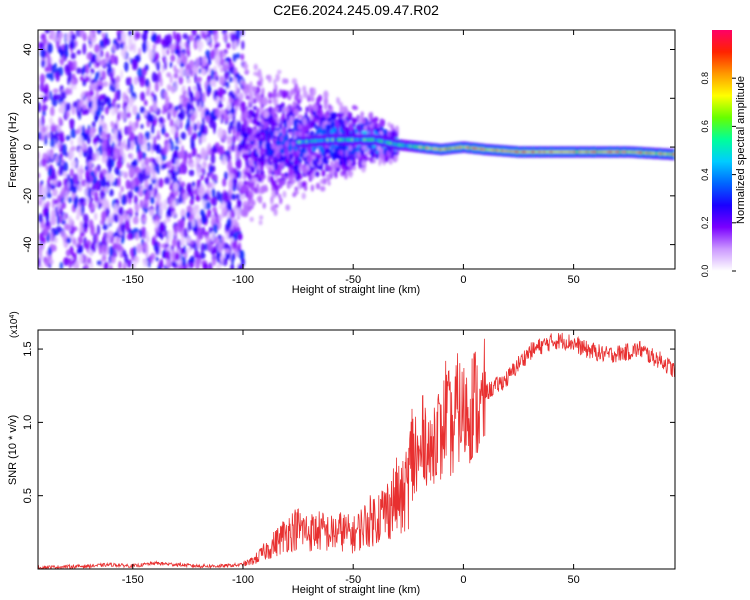 This screenshot has width=750, height=600. I want to click on colorbar-bar, so click(722, 150).